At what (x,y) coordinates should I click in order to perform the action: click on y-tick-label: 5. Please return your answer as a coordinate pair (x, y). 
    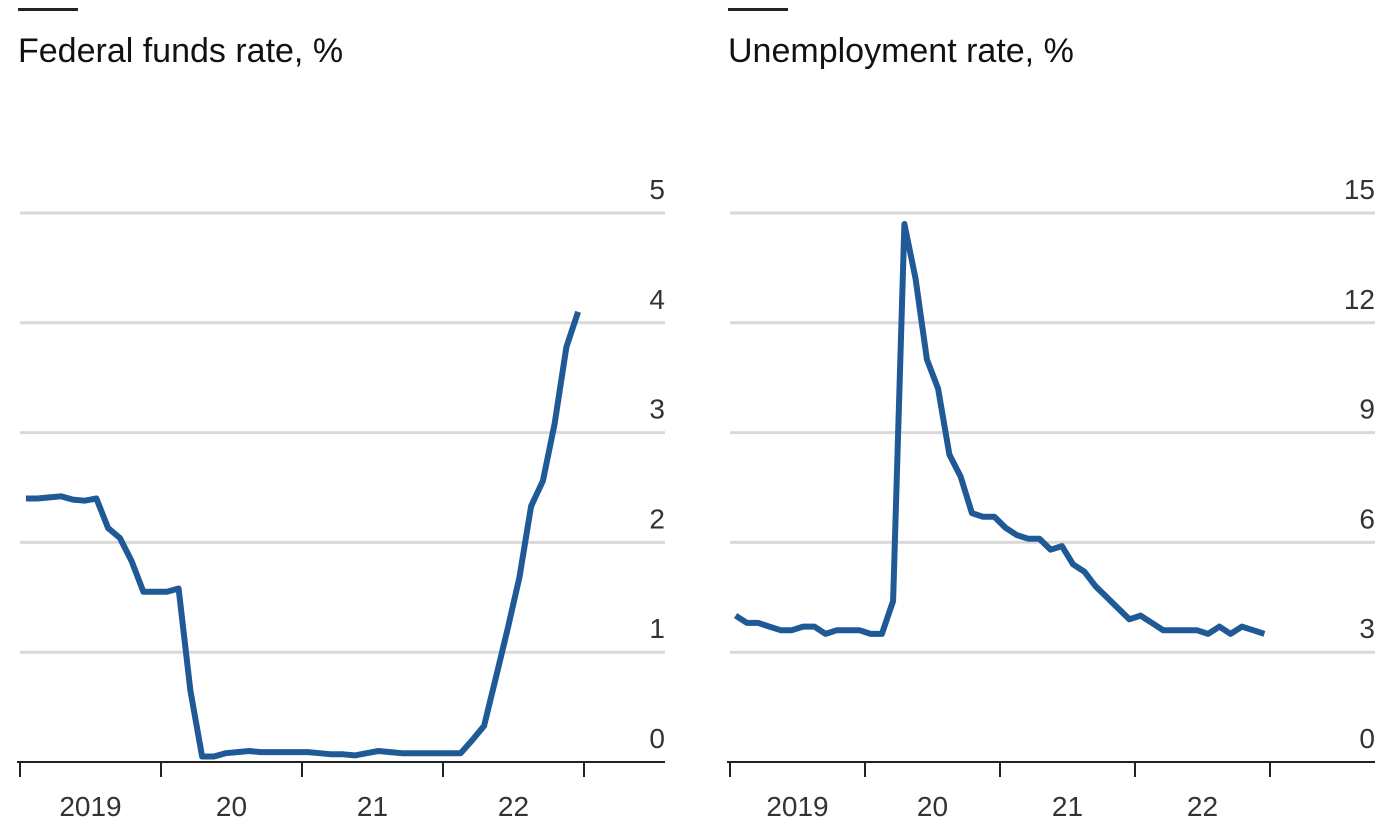
    Looking at the image, I should click on (657, 189).